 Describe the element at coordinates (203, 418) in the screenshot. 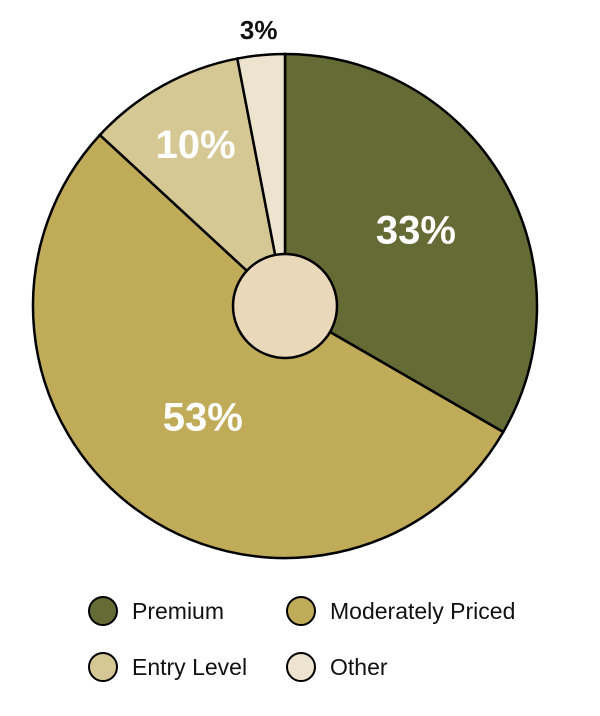

I see `data-label-moderately-priced: 53%` at that location.